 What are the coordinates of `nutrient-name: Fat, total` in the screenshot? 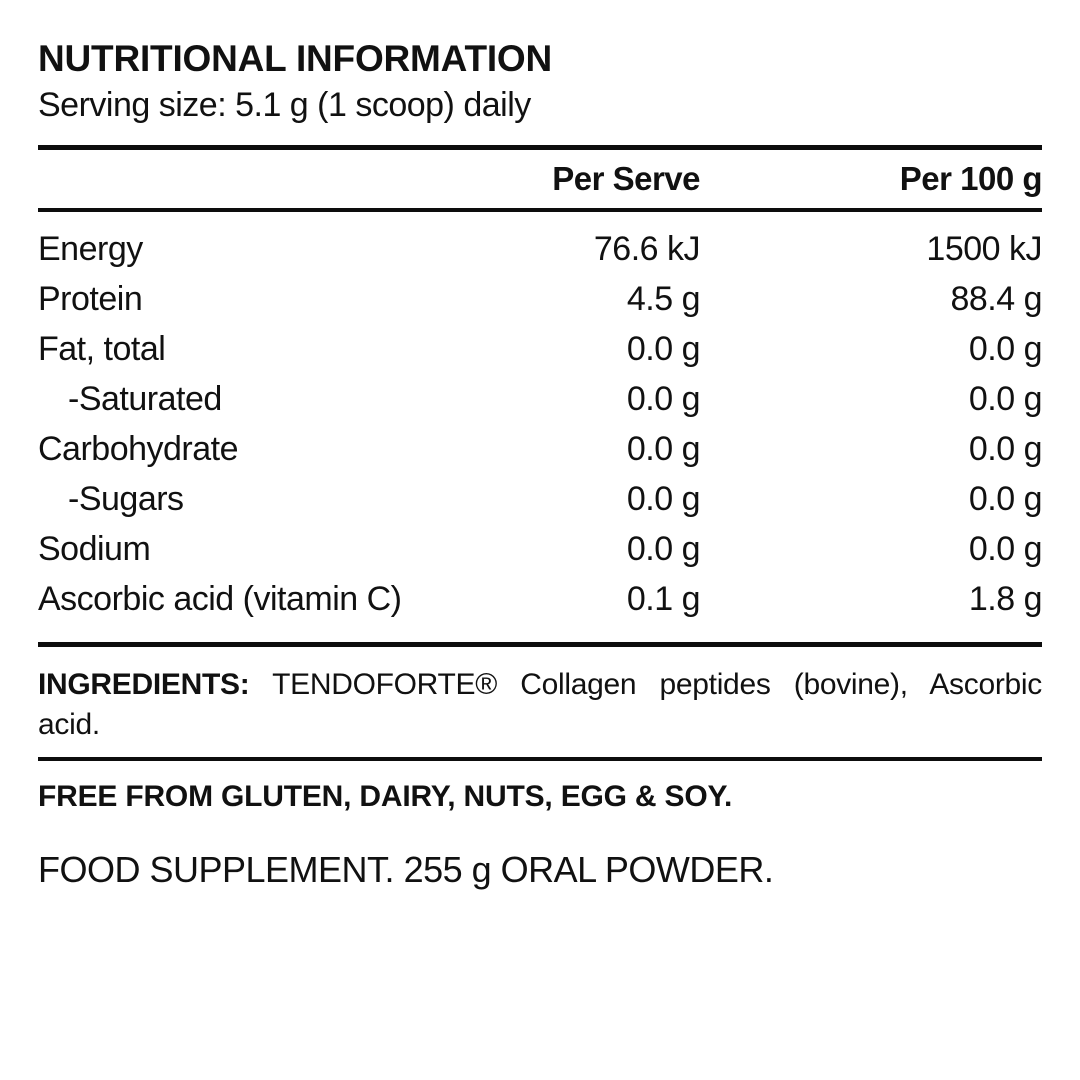 It's located at (102, 348).